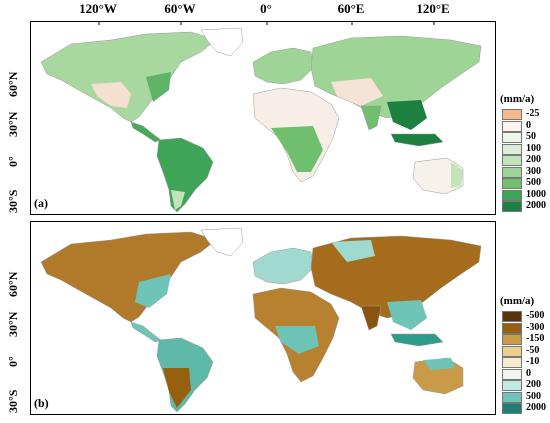 The width and height of the screenshot is (550, 423). Describe the element at coordinates (525, 114) in the screenshot. I see `legend-item: -25` at that location.